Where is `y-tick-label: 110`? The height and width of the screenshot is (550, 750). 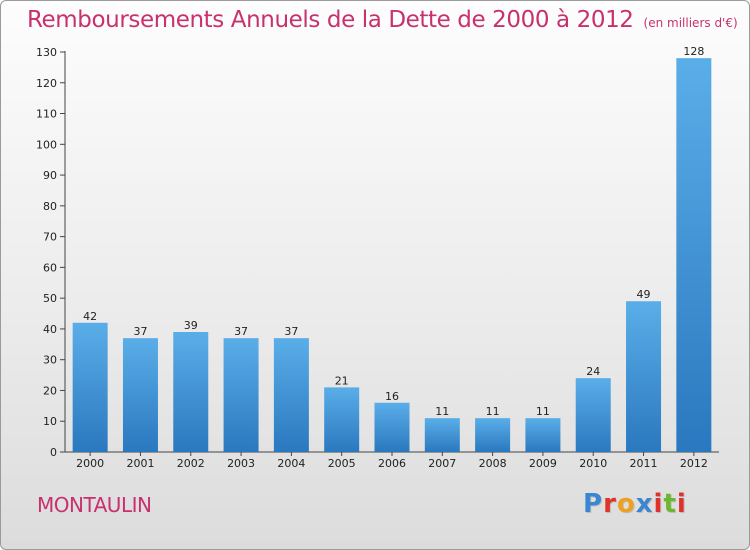
y-tick-label: 110 is located at coordinates (46, 114).